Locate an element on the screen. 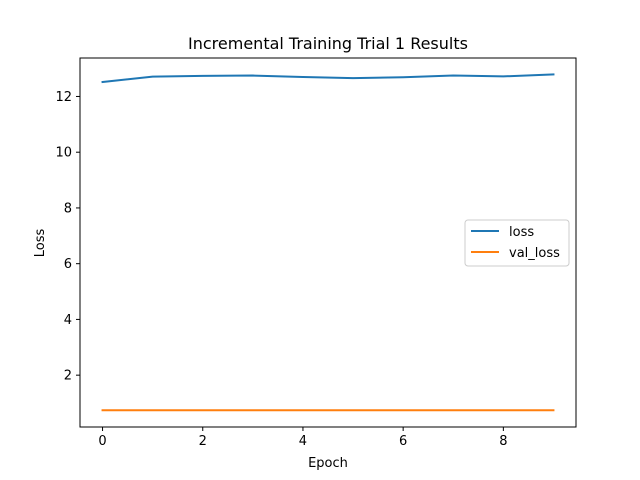  legend: loss val_loss is located at coordinates (517, 243).